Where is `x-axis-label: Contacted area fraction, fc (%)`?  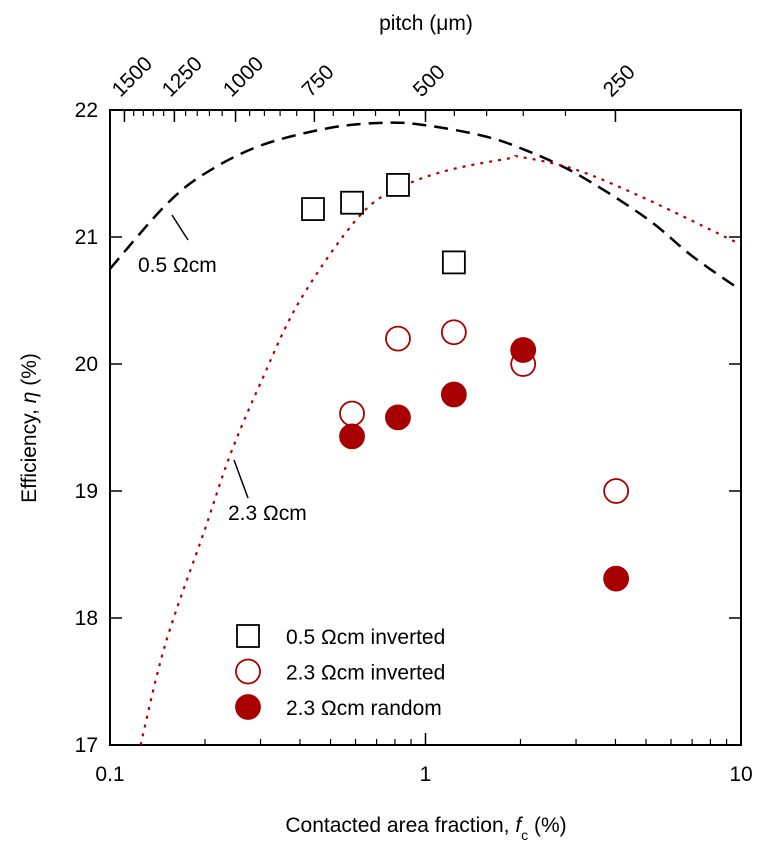
x-axis-label: Contacted area fraction, fc (%) is located at coordinates (425, 828).